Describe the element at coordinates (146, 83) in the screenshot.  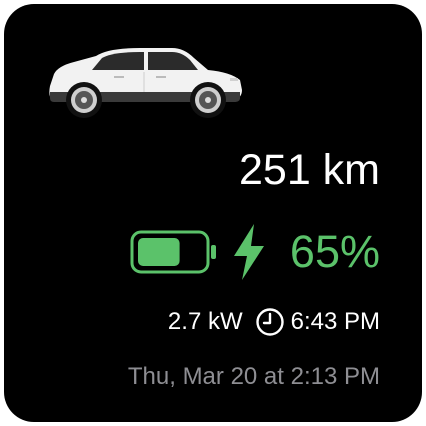
I see `car-image` at that location.